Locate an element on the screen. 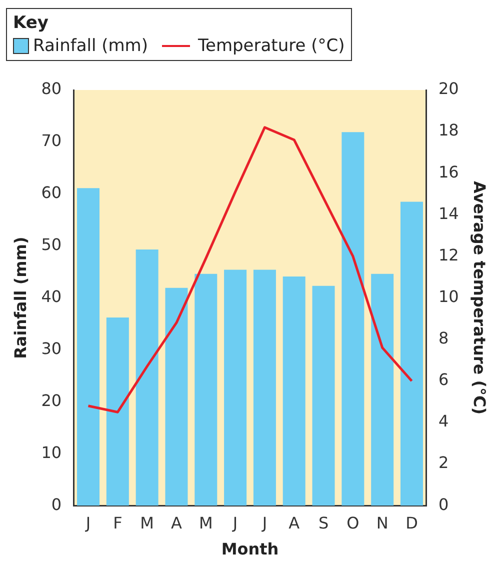 This screenshot has width=496, height=570. y-tick-label: 80 is located at coordinates (51, 88).